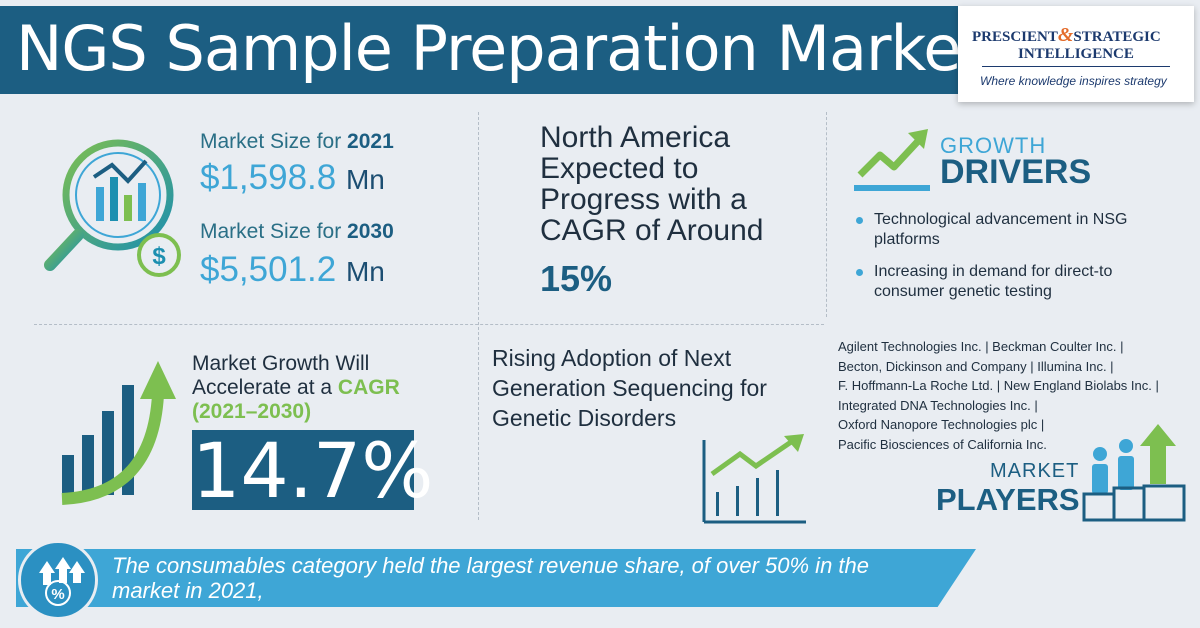 The height and width of the screenshot is (628, 1200). Describe the element at coordinates (1016, 172) in the screenshot. I see `growth-drivers-heading-big: DRIVERS` at that location.